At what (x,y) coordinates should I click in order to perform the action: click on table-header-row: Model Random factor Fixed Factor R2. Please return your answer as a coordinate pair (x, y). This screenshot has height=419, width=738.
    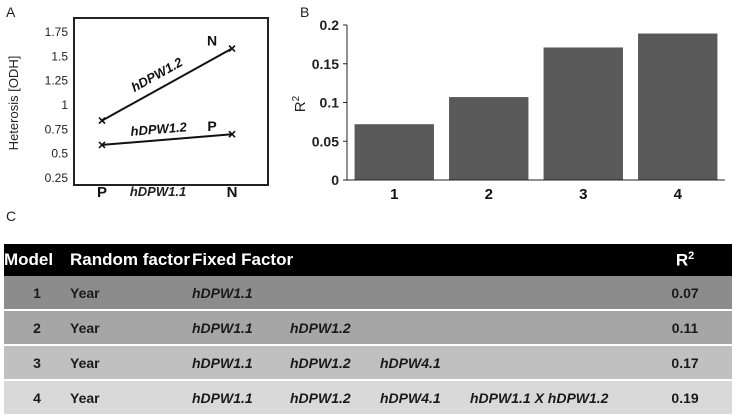
    Looking at the image, I should click on (368, 260).